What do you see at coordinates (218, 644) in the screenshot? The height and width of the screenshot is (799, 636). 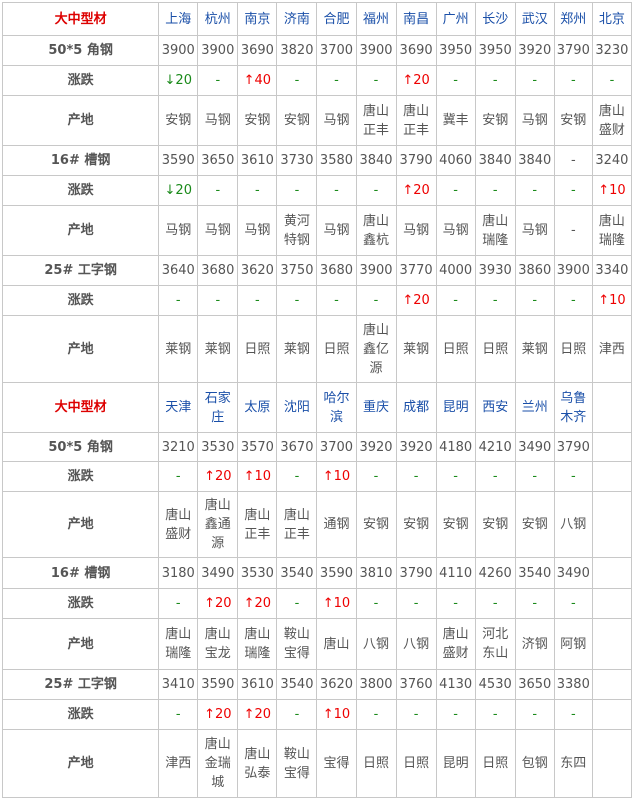 I see `origin: 唐山宝龙` at bounding box center [218, 644].